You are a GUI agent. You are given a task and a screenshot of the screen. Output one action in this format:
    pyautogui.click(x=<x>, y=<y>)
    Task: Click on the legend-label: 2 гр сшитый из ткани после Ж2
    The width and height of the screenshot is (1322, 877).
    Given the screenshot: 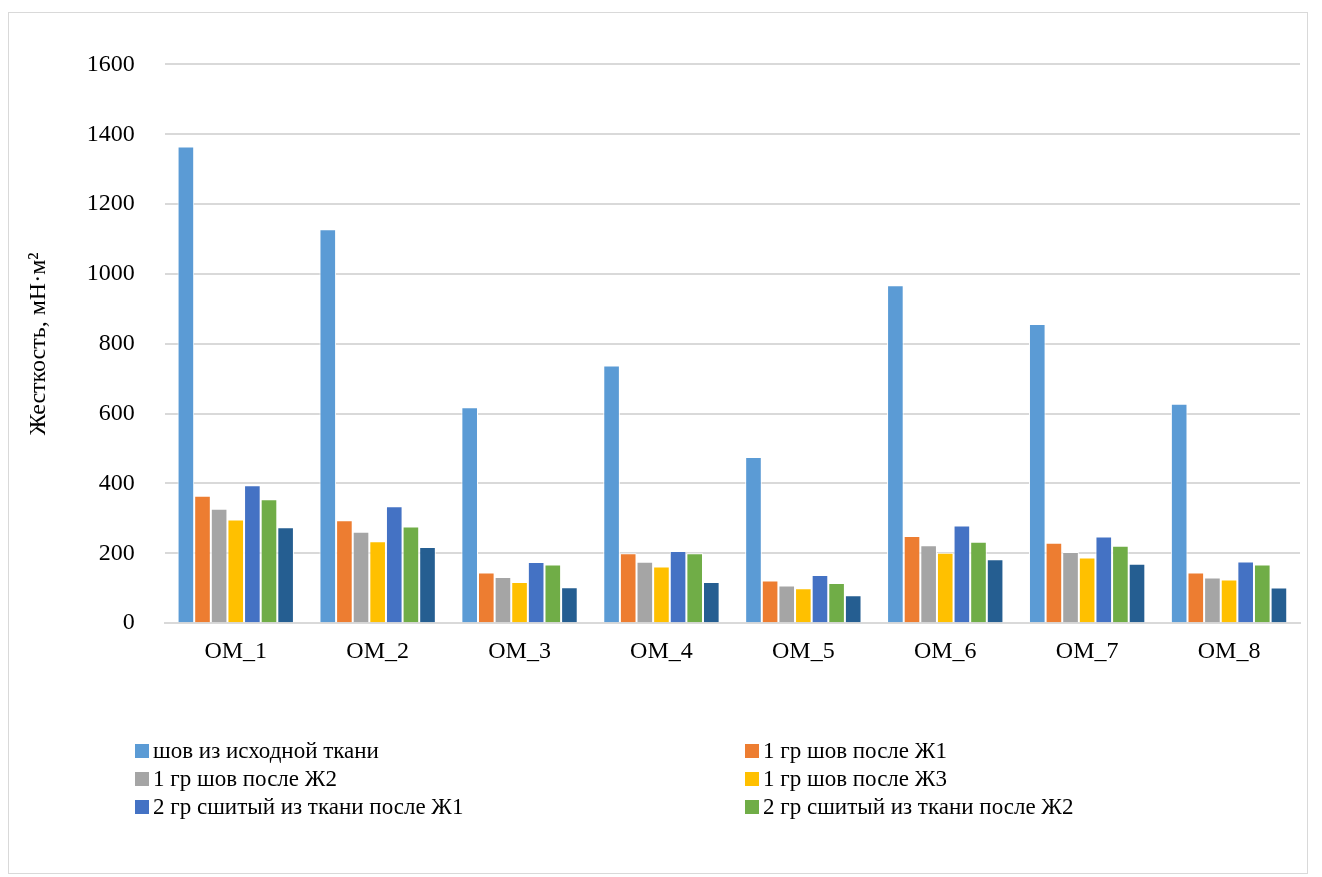 What is the action you would take?
    pyautogui.click(x=918, y=807)
    